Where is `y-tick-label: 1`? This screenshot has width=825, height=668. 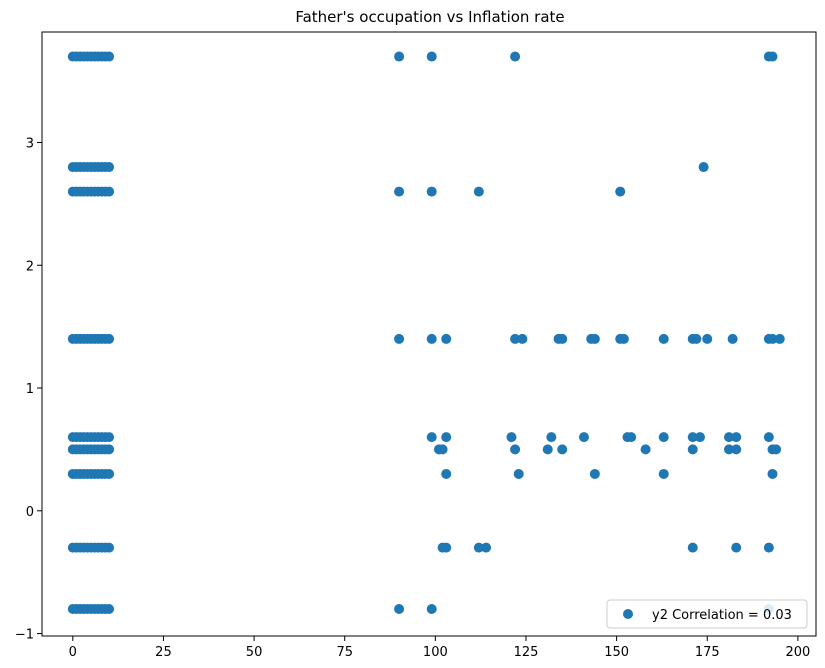
y-tick-label: 1 is located at coordinates (30, 389).